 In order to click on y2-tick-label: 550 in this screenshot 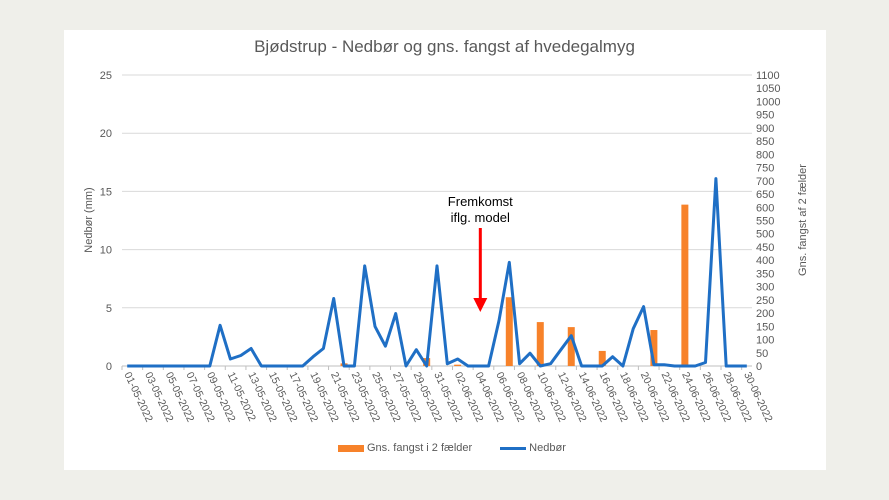, I will do `click(765, 222)`.